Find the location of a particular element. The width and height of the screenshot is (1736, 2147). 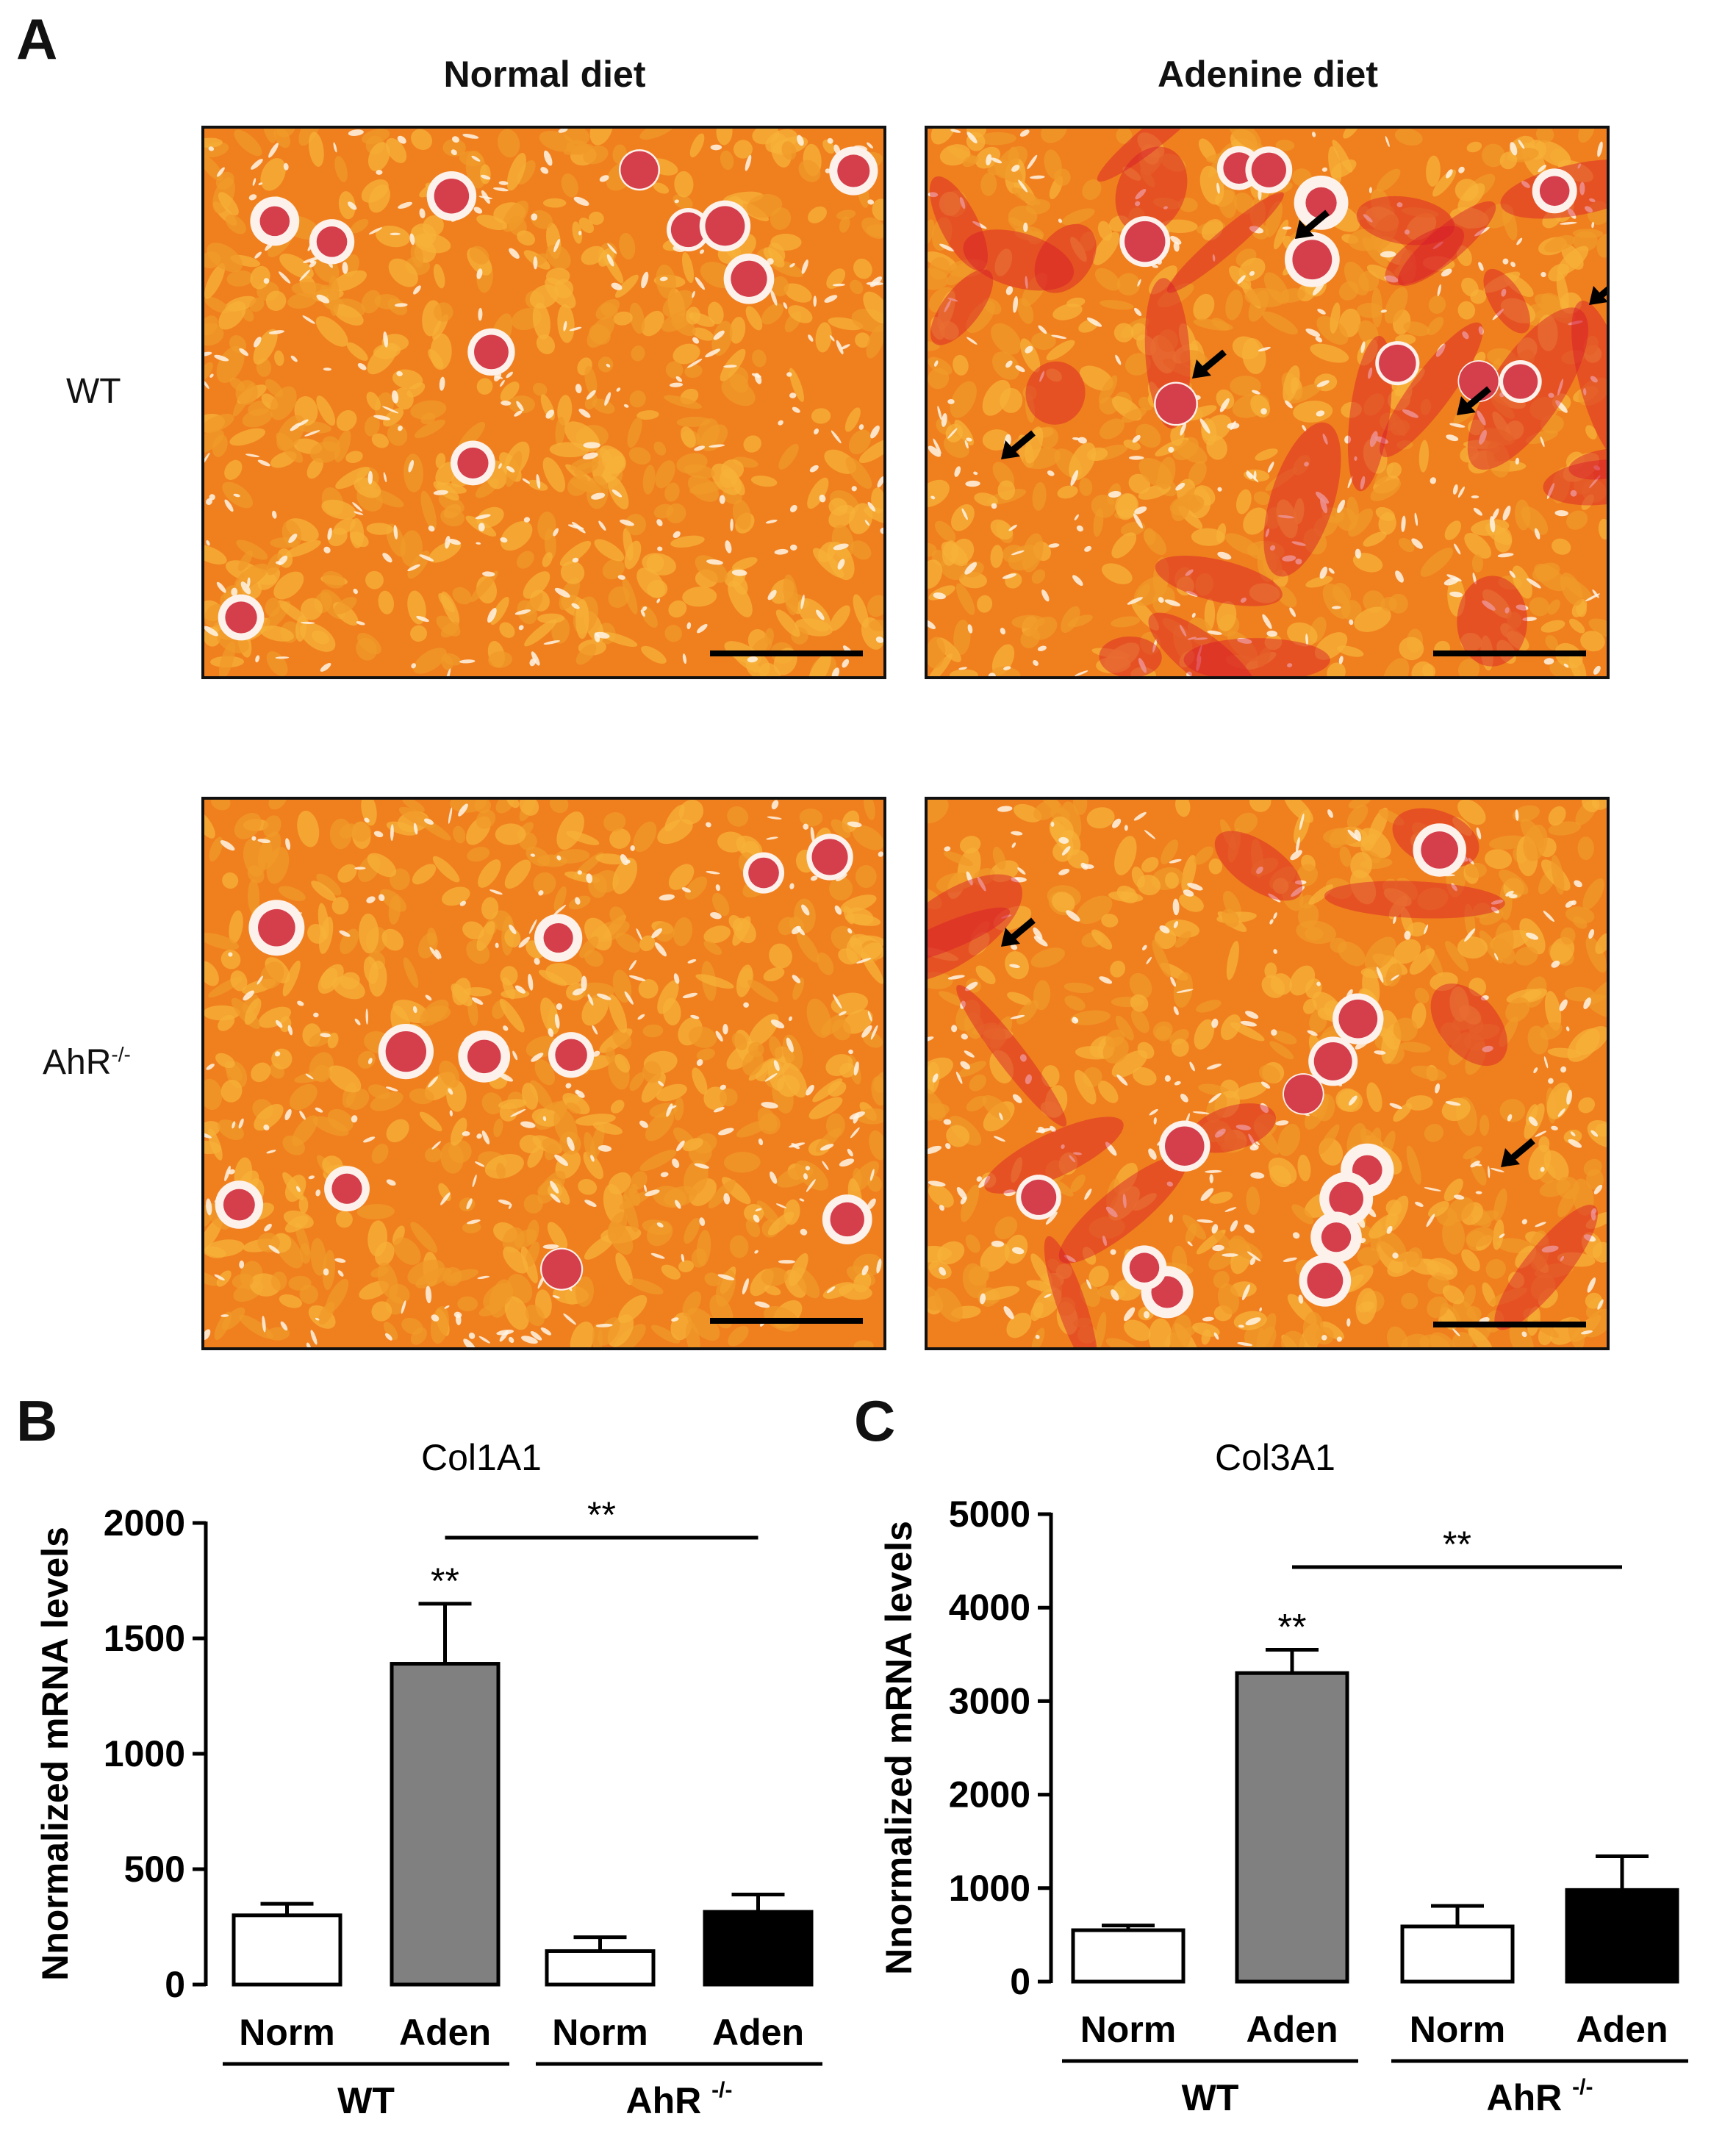

y-tick-label: 1000 is located at coordinates (989, 1888).